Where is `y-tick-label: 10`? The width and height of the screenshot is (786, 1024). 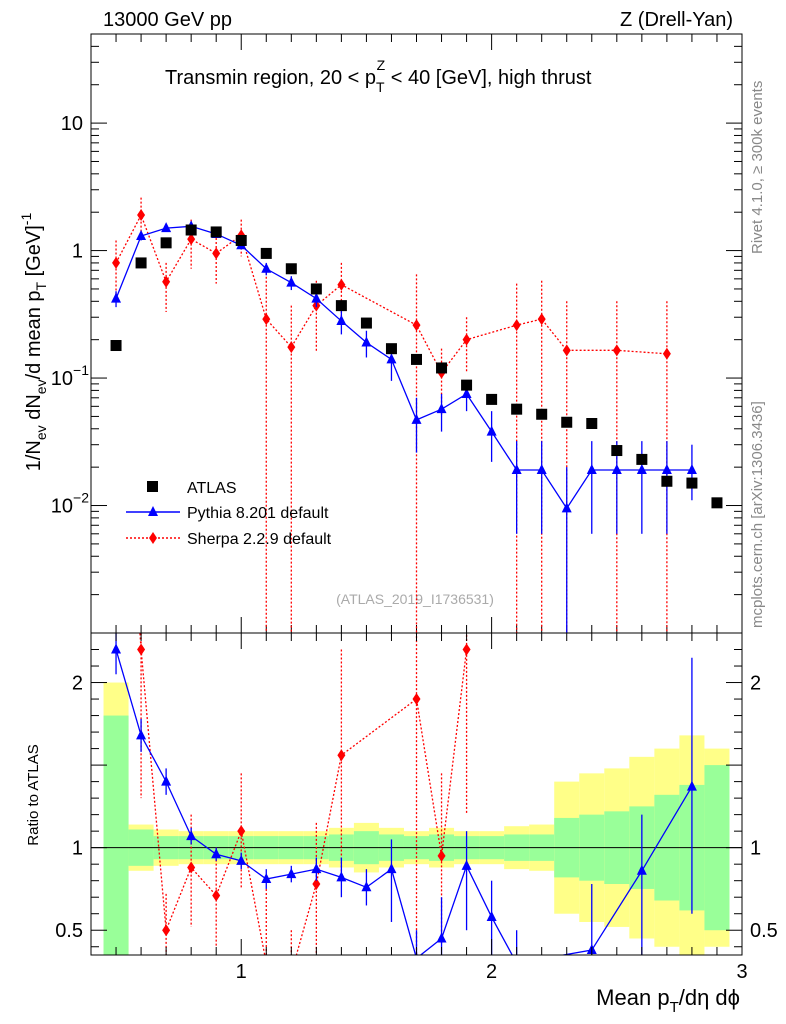 y-tick-label: 10 is located at coordinates (72, 124).